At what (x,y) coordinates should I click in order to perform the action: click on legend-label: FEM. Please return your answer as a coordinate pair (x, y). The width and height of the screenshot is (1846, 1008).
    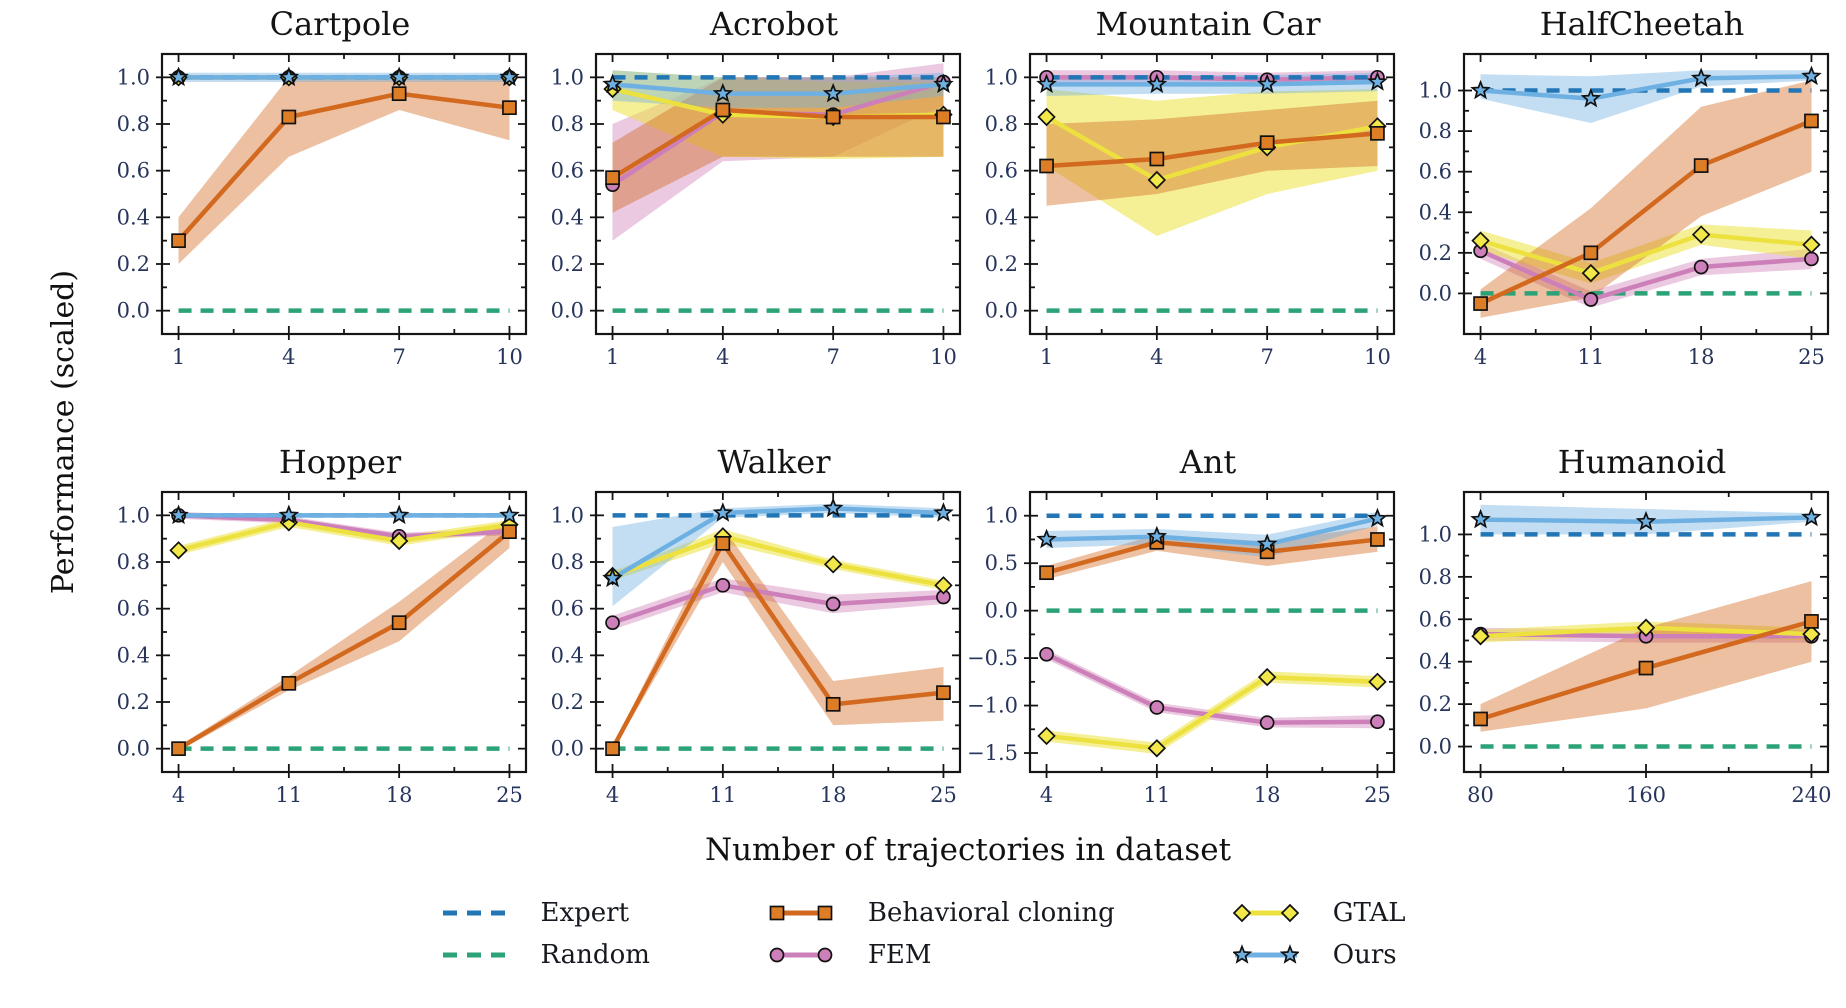
    Looking at the image, I should click on (899, 955).